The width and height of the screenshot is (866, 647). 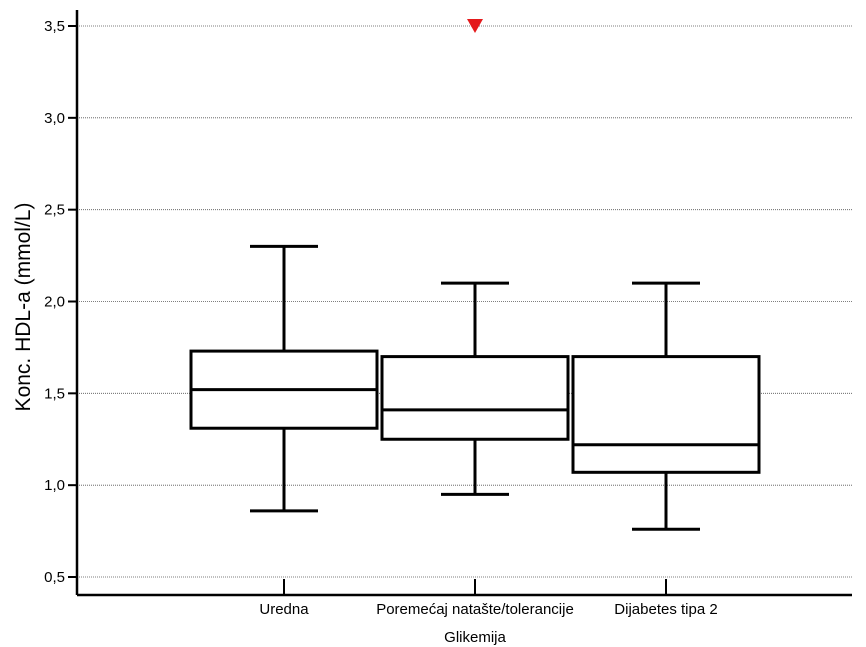 I want to click on x-category-label: Poremećaj natašte/tolerancije, so click(x=475, y=609).